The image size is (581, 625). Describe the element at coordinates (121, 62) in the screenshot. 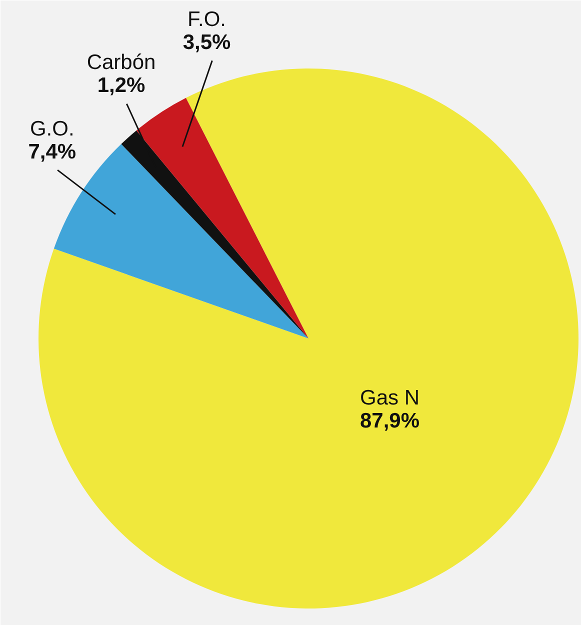

I see `slice-label: Carbón` at that location.